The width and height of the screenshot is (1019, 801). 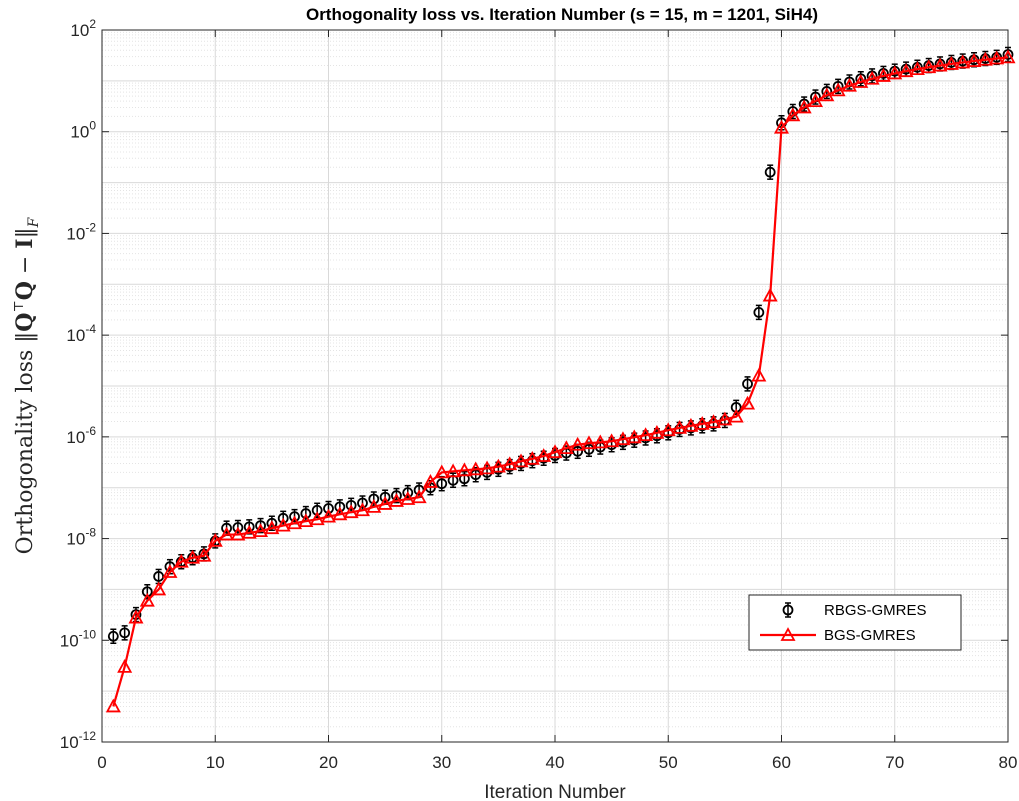 I want to click on legend-swatch-marker, so click(x=788, y=610).